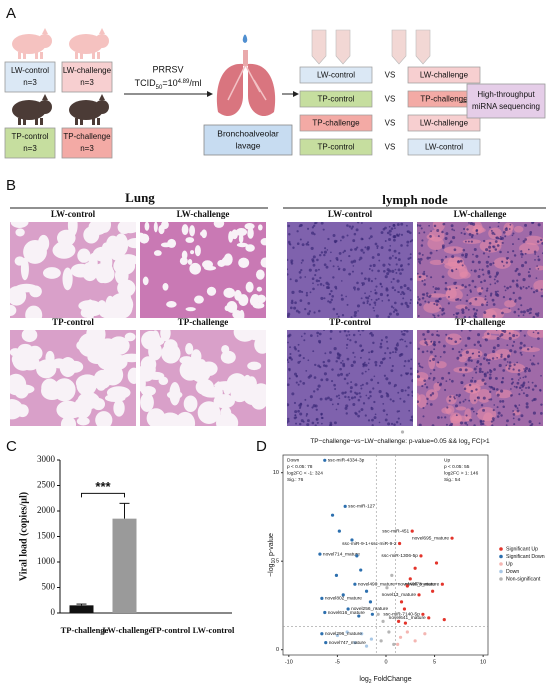 Image resolution: width=550 pixels, height=691 pixels. What do you see at coordinates (385, 680) in the screenshot?
I see `x-axis-label: log2 FoldChange` at bounding box center [385, 680].